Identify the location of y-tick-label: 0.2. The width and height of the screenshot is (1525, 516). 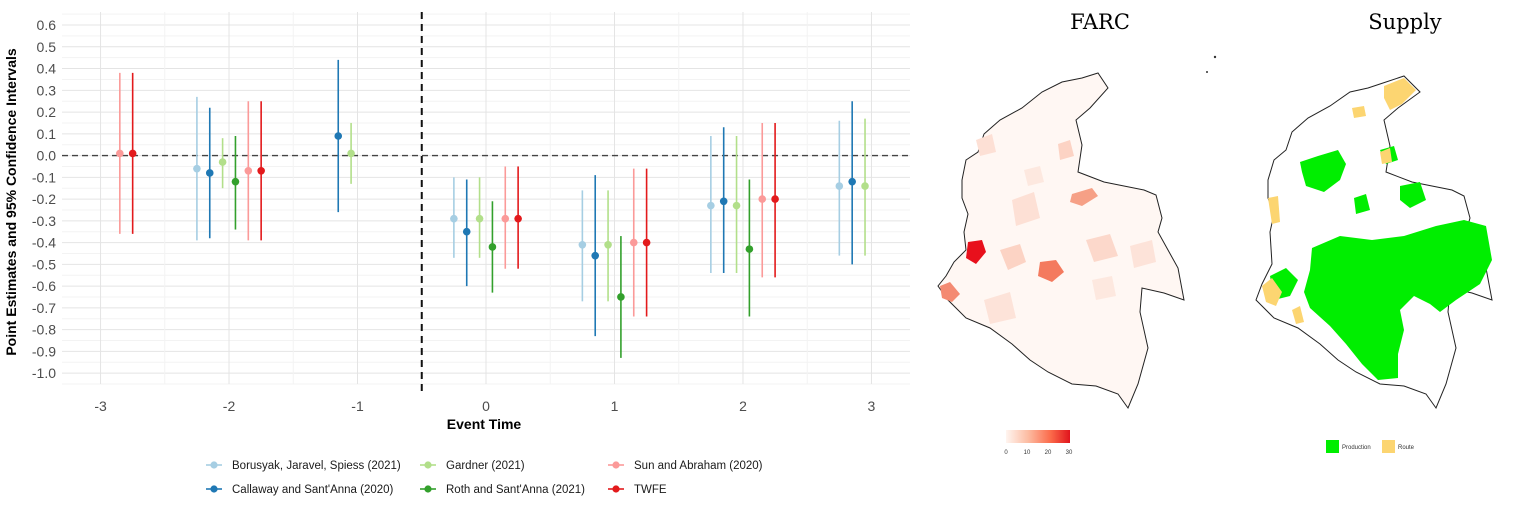
(47, 112).